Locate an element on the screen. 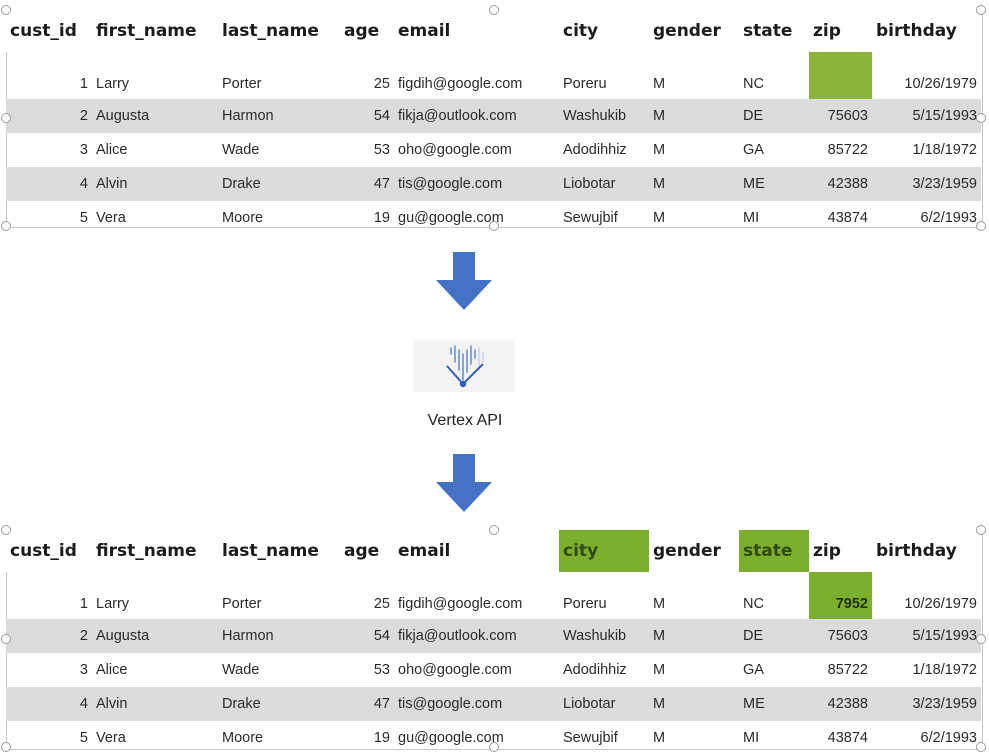 Image resolution: width=989 pixels, height=756 pixels. cell-state: MI is located at coordinates (751, 218).